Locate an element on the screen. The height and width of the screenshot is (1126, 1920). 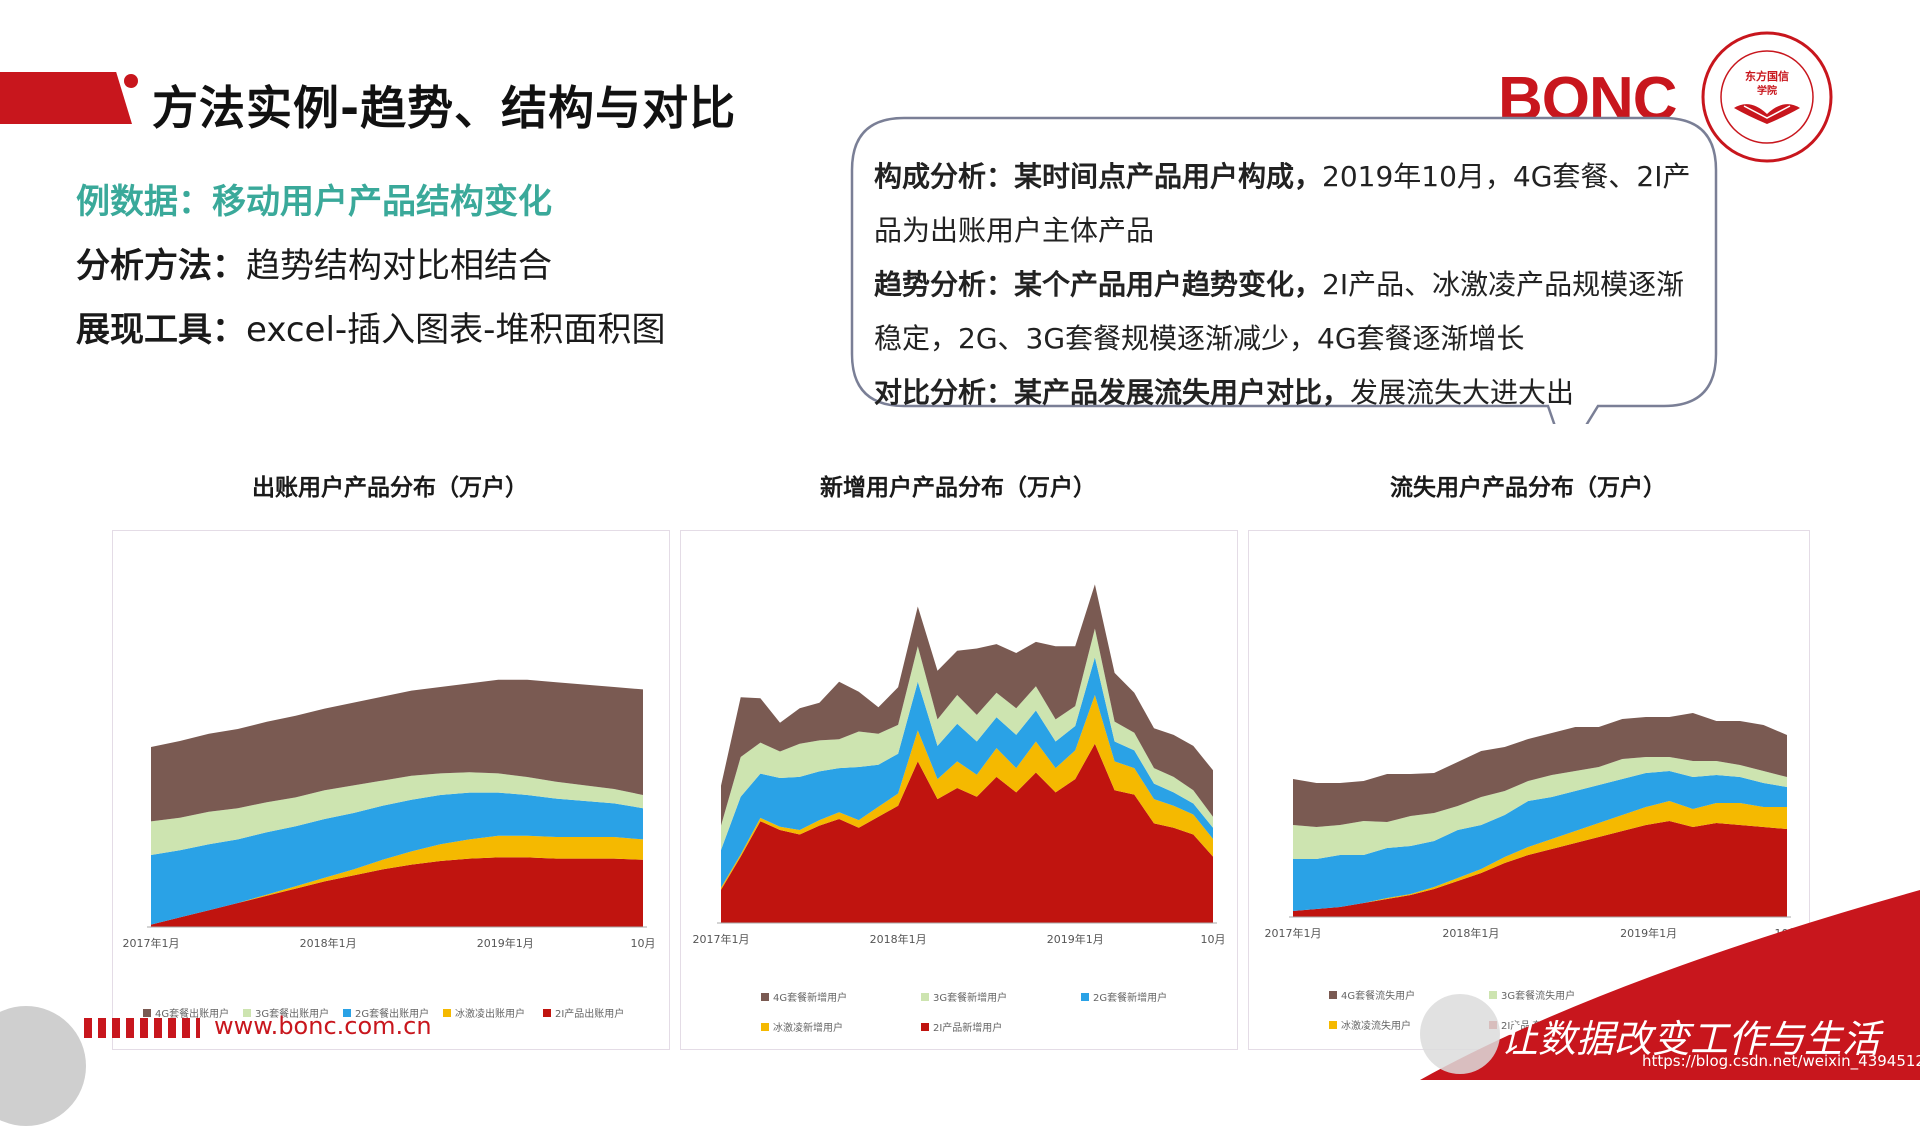
tool-value: excel-插入图表-堆积面积图 is located at coordinates (456, 330).